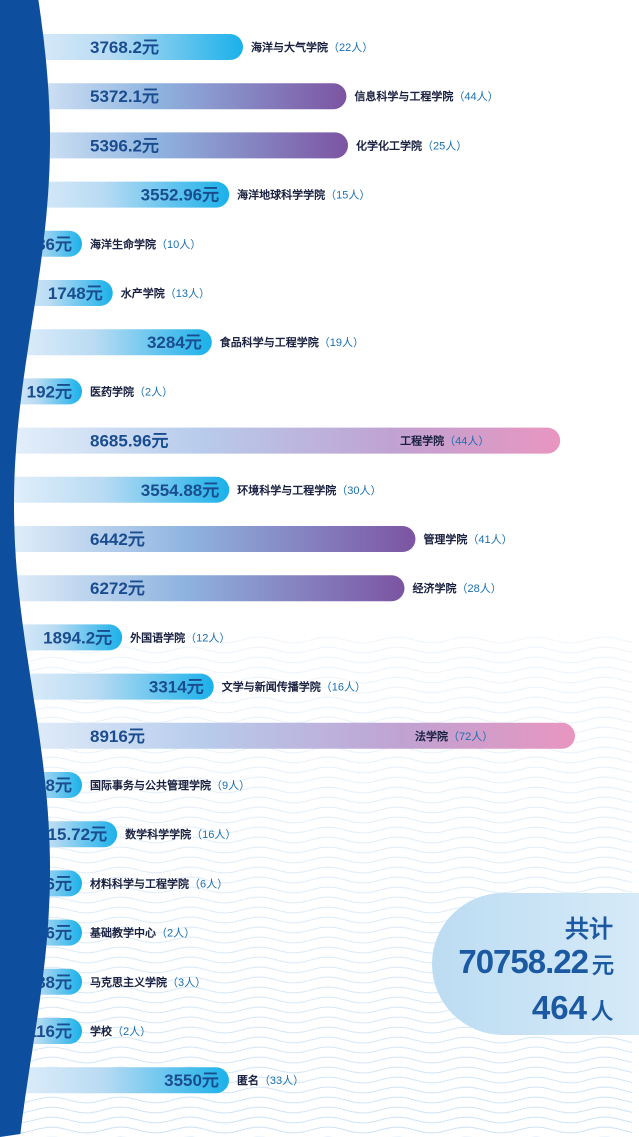 This screenshot has width=639, height=1137. Describe the element at coordinates (187, 293) in the screenshot. I see `donor-count: （13人）` at that location.